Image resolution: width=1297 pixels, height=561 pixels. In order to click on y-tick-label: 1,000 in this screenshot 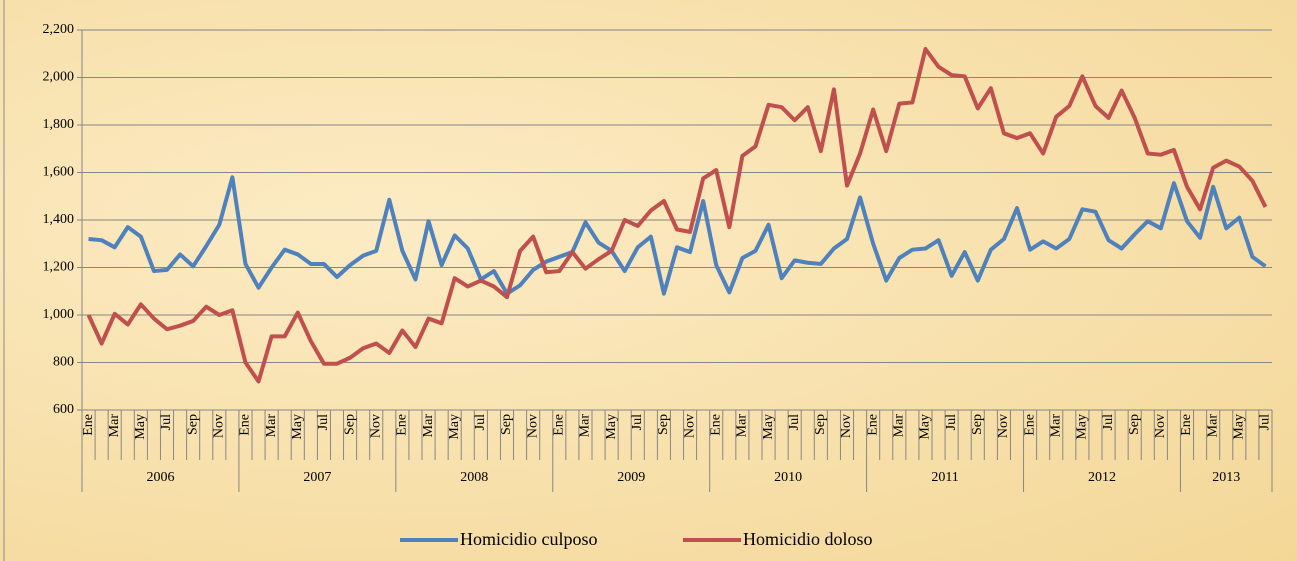, I will do `click(59, 314)`.